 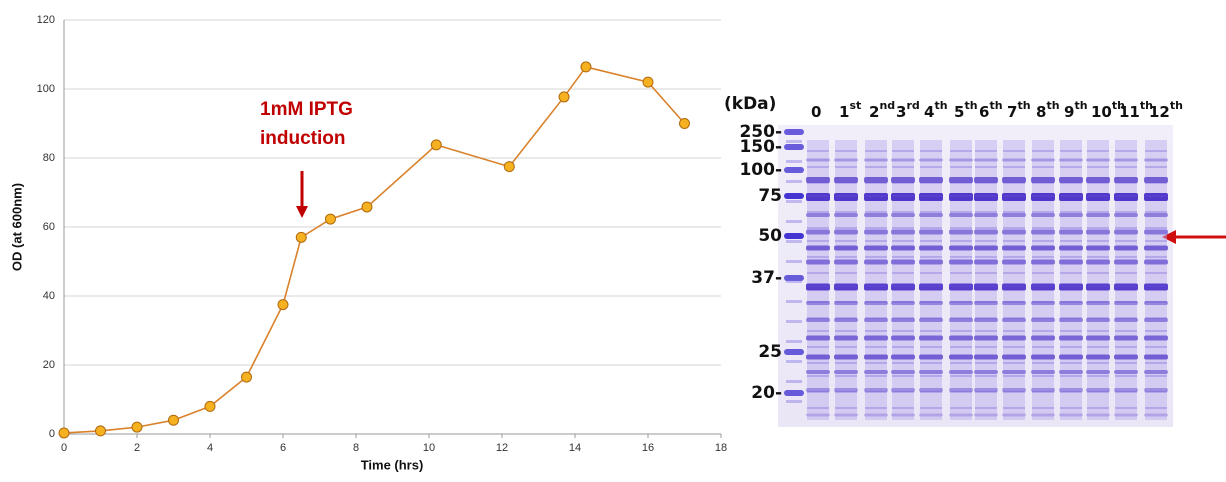 I want to click on y-tick-label: 100, so click(x=46, y=89).